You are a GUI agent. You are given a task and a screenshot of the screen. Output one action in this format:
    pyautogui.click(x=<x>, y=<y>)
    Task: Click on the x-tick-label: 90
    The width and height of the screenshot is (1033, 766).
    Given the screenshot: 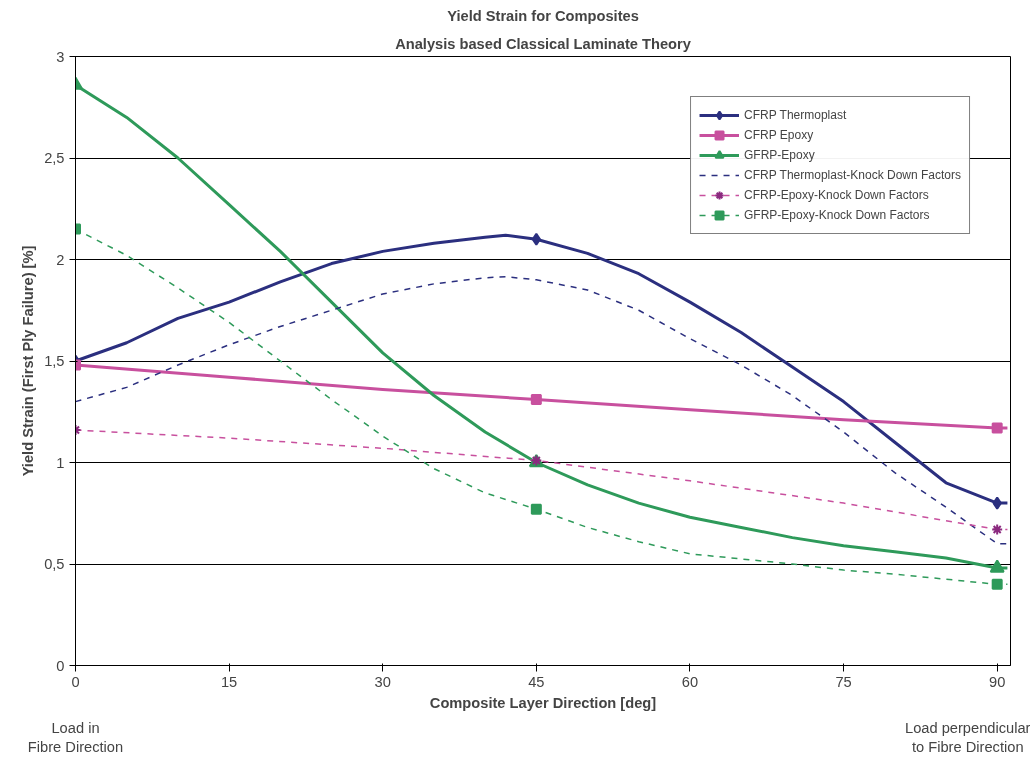 What is the action you would take?
    pyautogui.click(x=997, y=681)
    